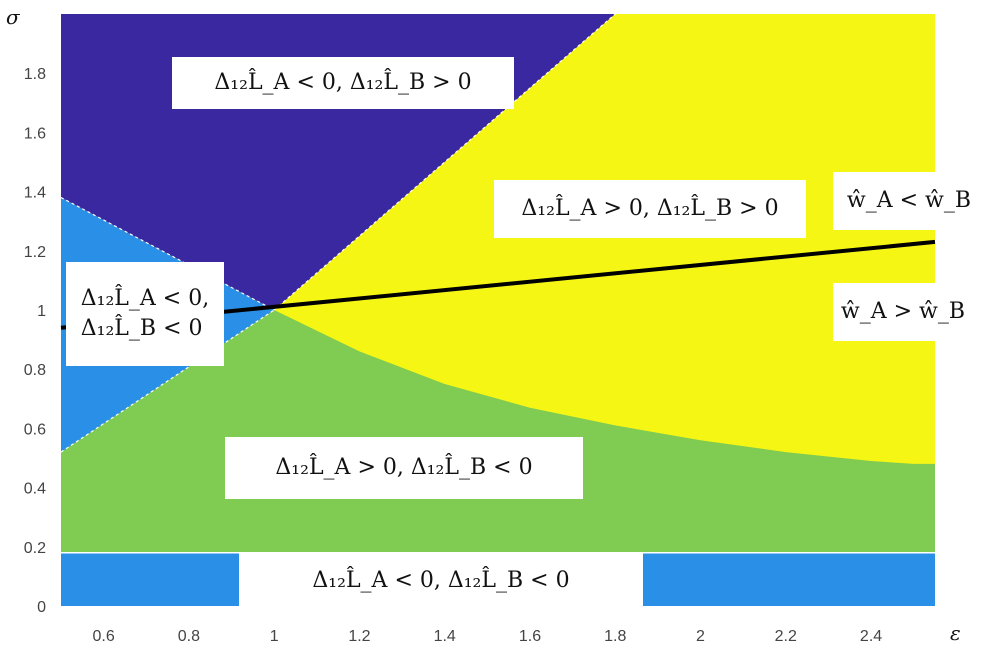 Image resolution: width=1005 pixels, height=652 pixels. What do you see at coordinates (786, 636) in the screenshot?
I see `x-tick-label-8: 2.2` at bounding box center [786, 636].